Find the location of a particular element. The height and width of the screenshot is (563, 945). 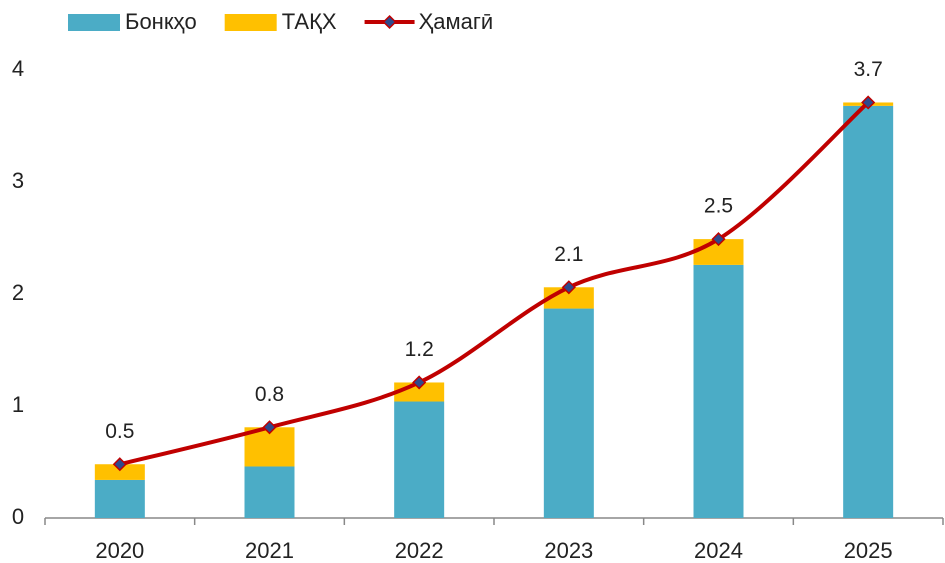

x-tick-label: 2023 is located at coordinates (568, 550).